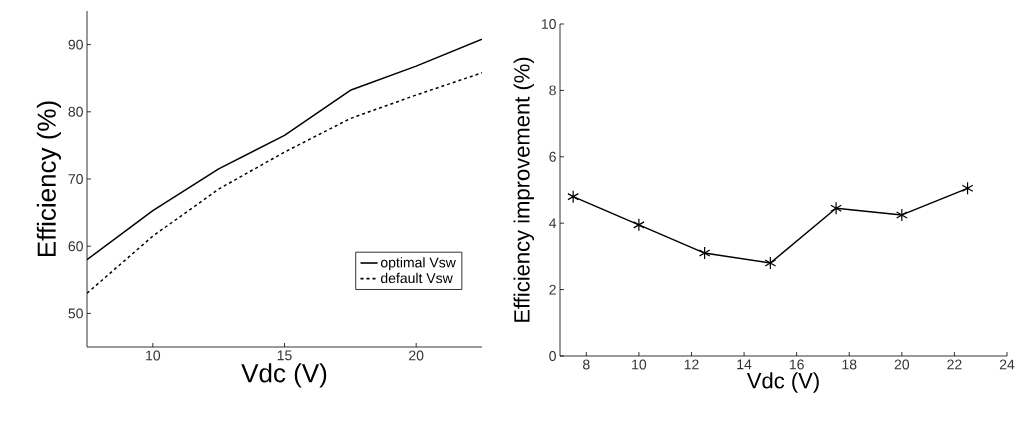 The image size is (1020, 421). What do you see at coordinates (552, 356) in the screenshot?
I see `y-tick-label: 0` at bounding box center [552, 356].